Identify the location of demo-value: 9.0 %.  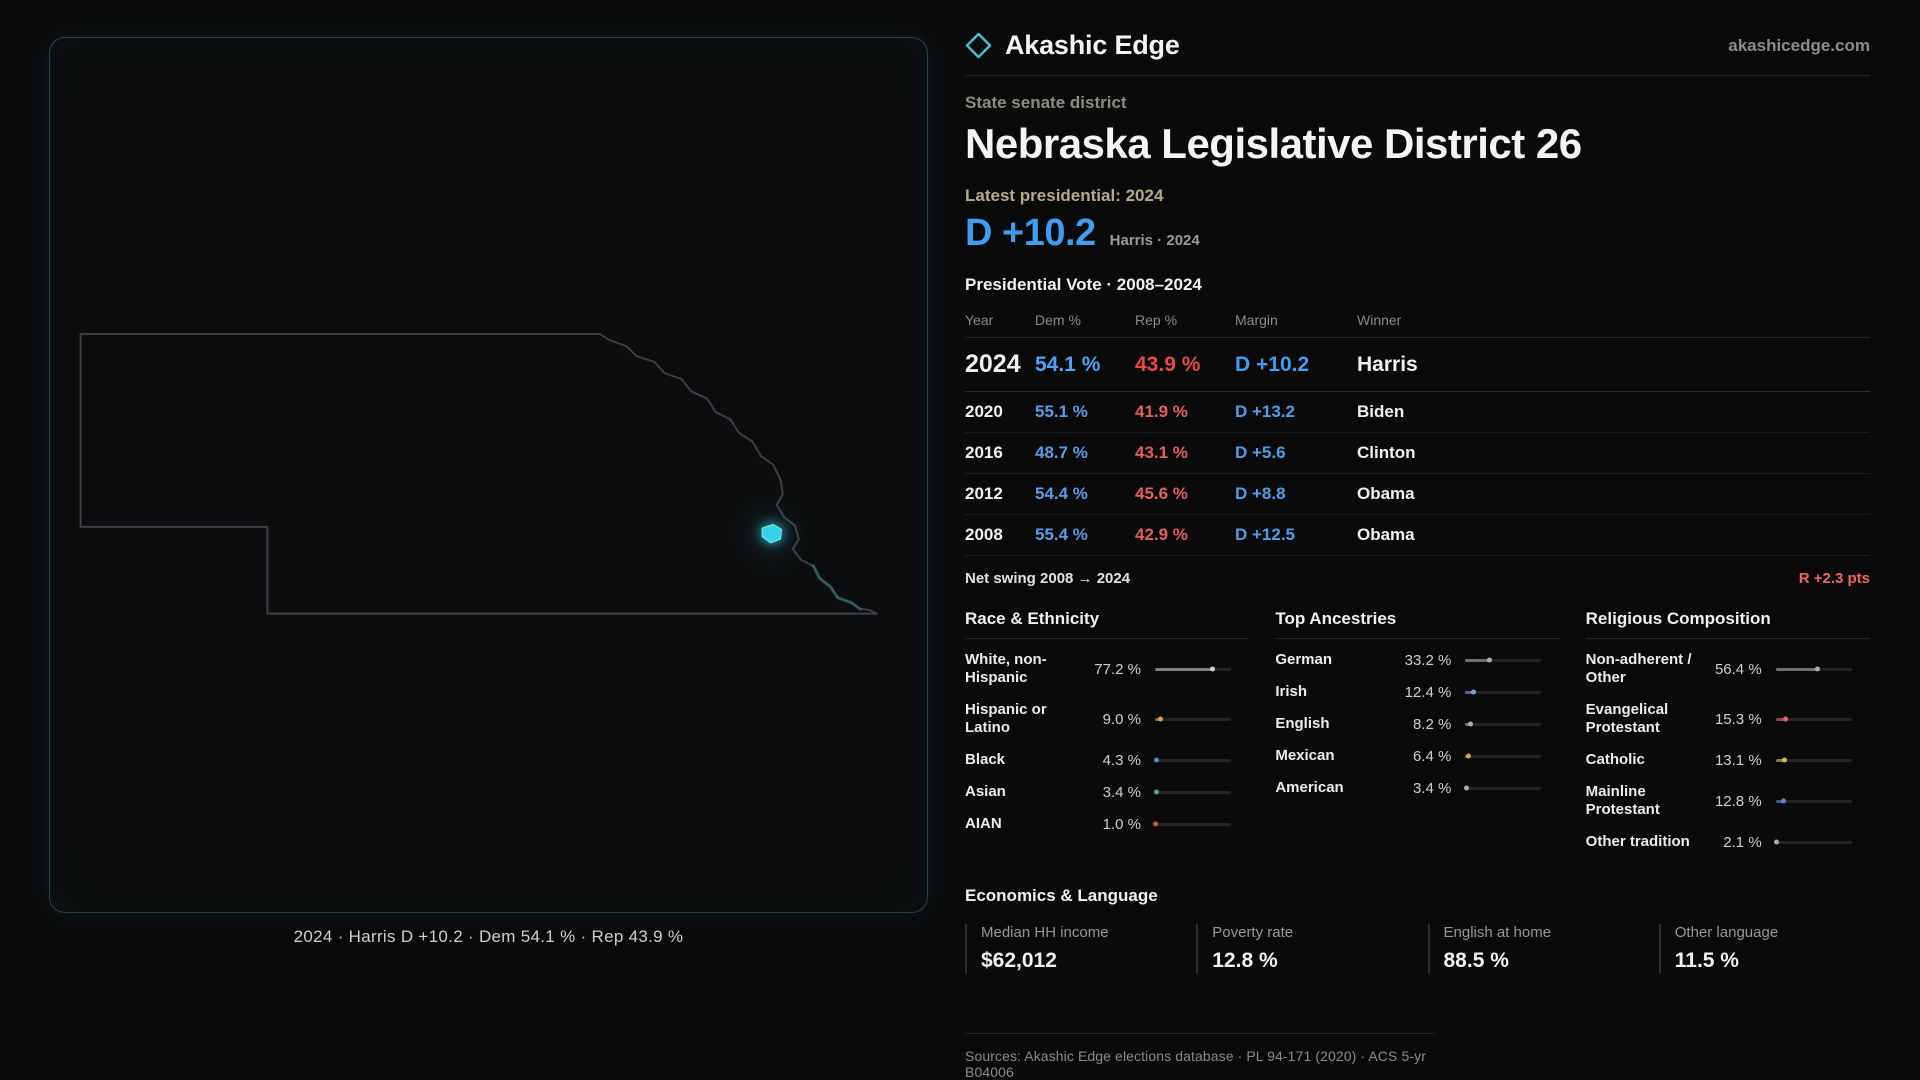
(1121, 719).